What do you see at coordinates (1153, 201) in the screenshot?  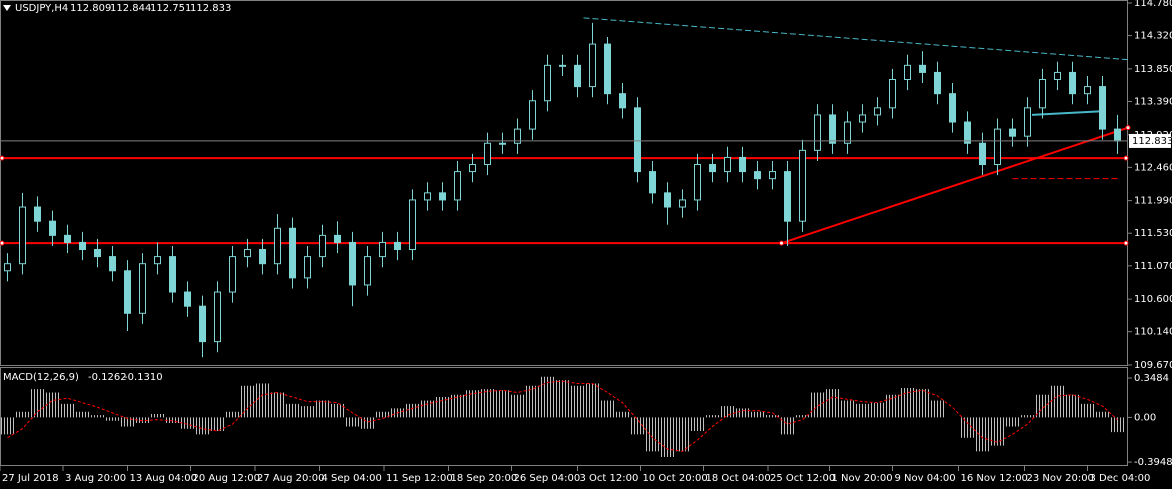 I see `y-tick-label: 111.990` at bounding box center [1153, 201].